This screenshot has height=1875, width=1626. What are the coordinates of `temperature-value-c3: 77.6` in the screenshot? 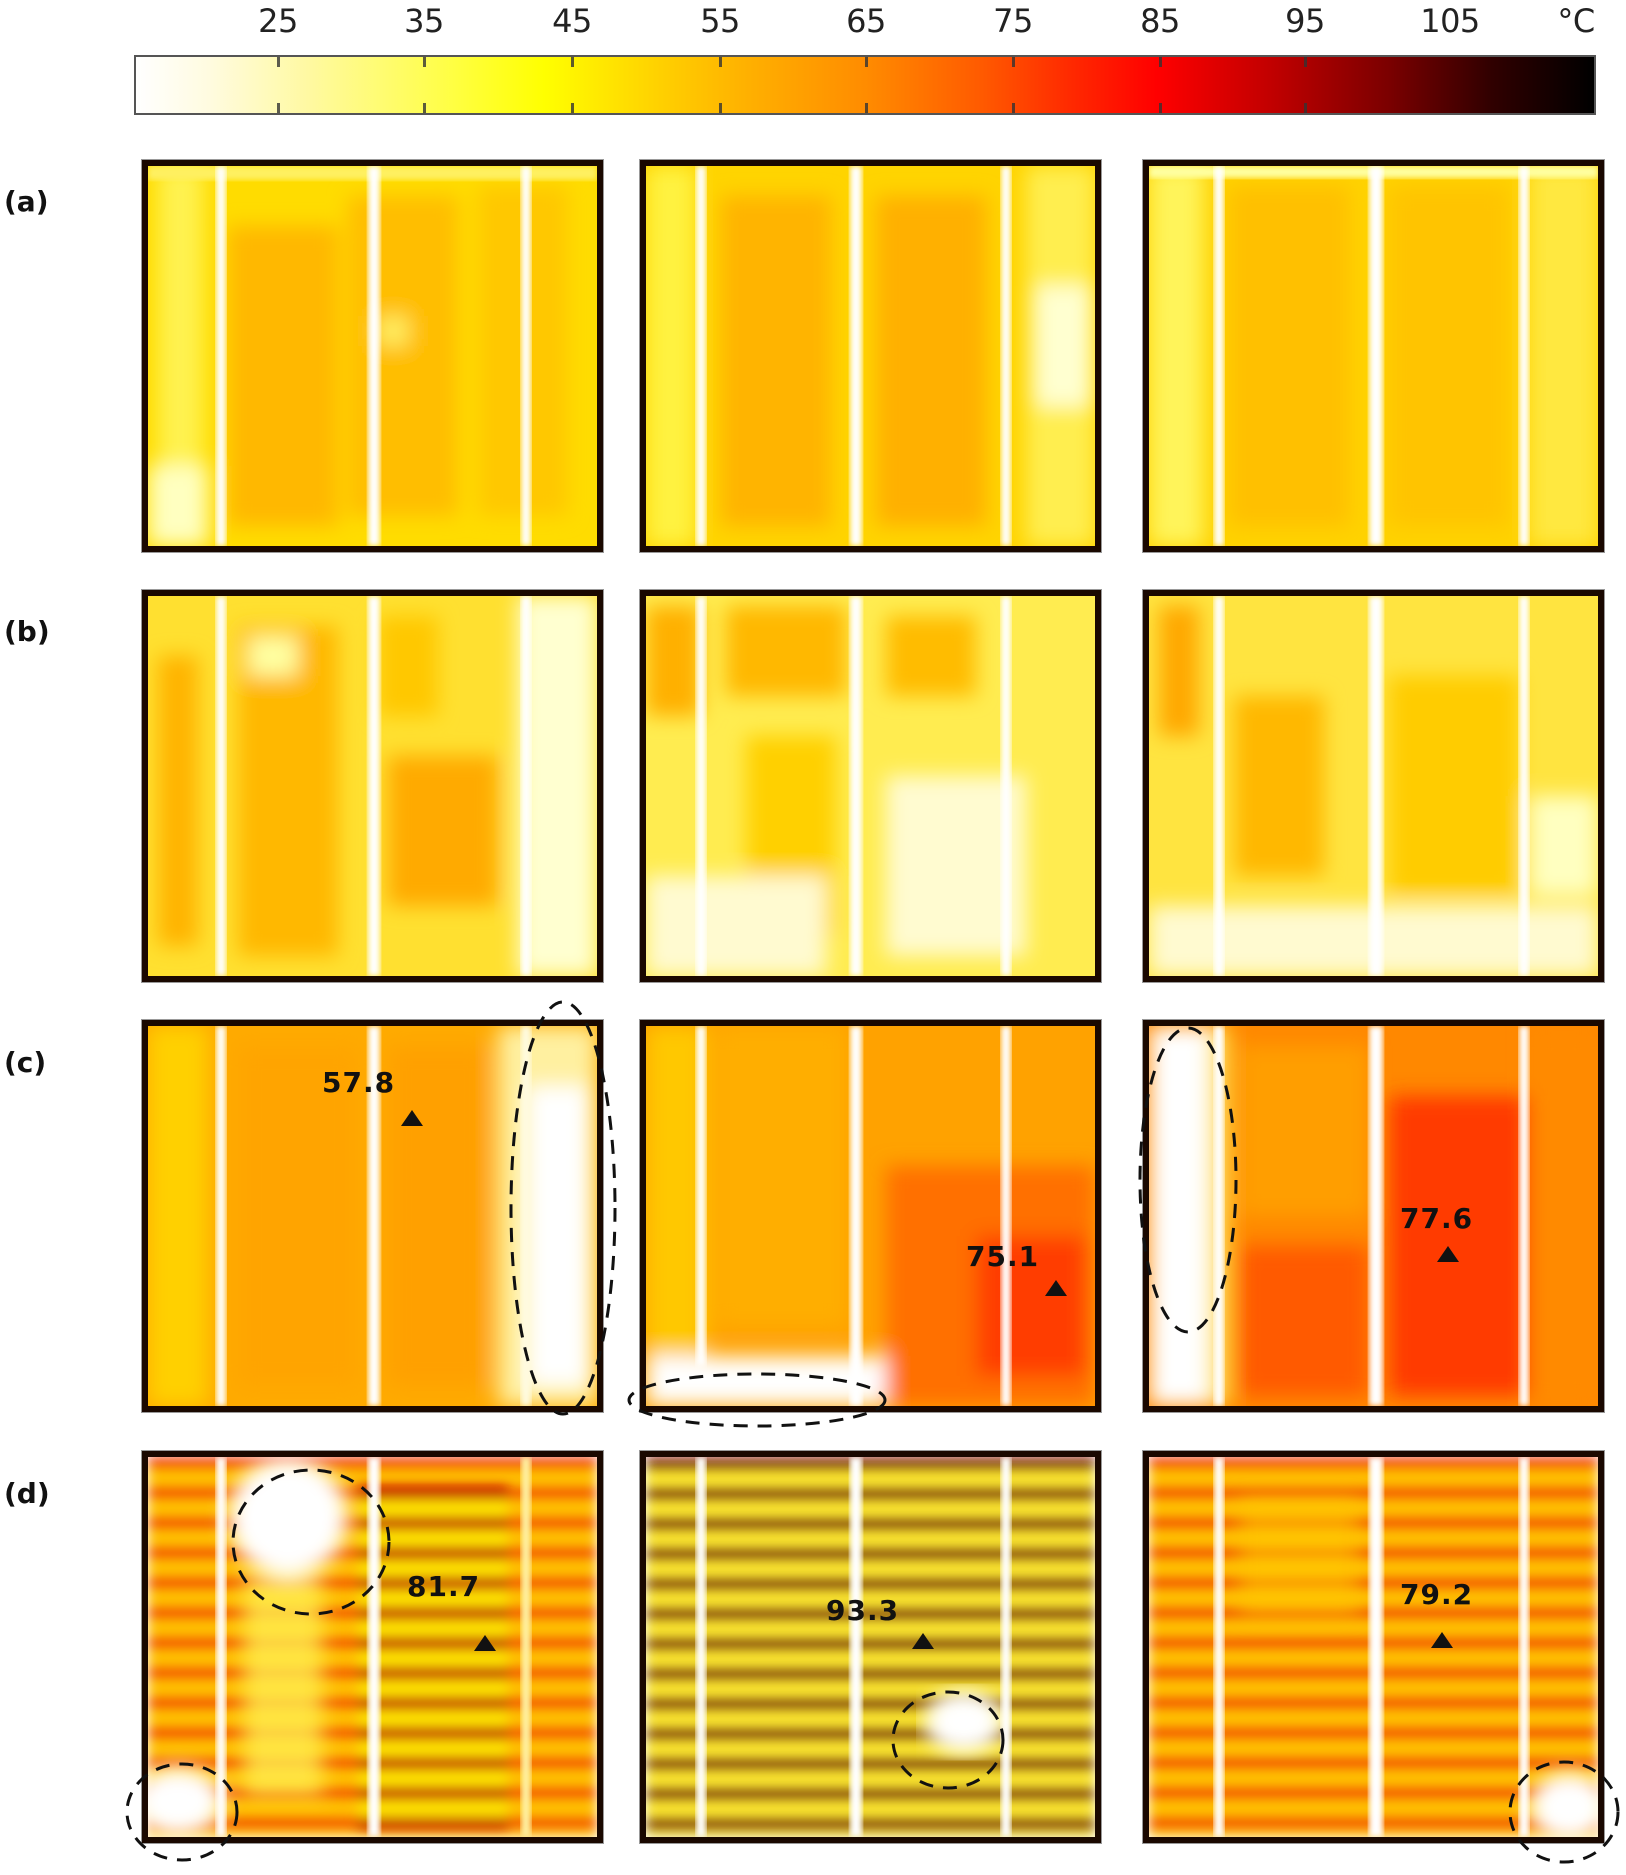 It's located at (1437, 1218).